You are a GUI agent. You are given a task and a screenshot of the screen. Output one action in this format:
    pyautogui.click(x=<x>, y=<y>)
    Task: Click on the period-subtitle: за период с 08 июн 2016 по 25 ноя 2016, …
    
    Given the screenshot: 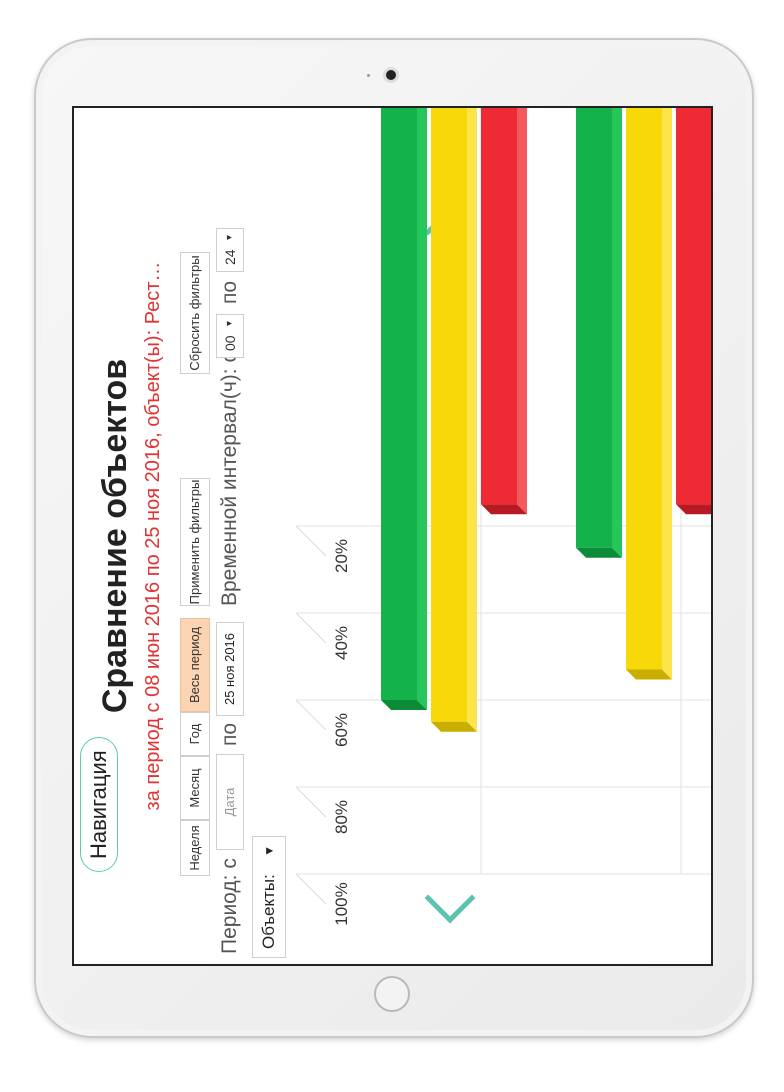 What is the action you would take?
    pyautogui.click(x=153, y=536)
    